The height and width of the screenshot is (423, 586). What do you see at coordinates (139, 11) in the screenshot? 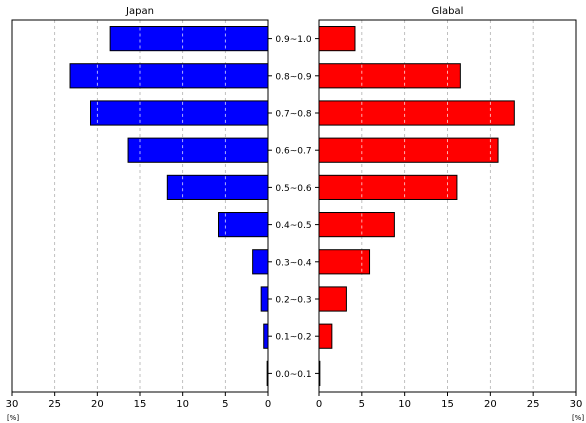
I see `panel-title: Japan` at bounding box center [139, 11].